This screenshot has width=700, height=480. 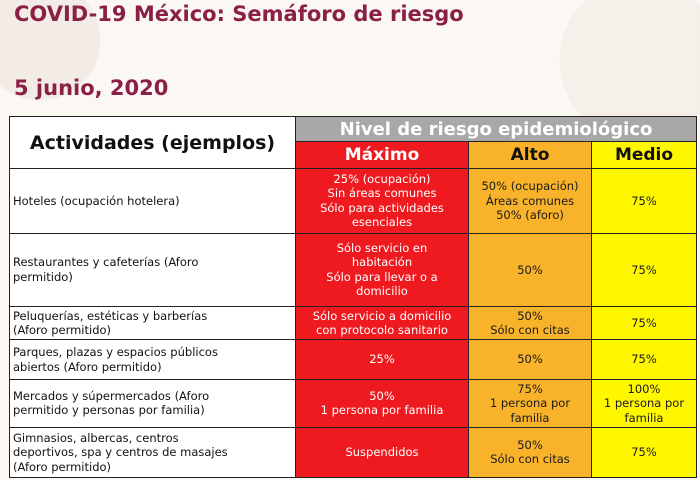 What do you see at coordinates (530, 155) in the screenshot?
I see `level-alto: Alto` at bounding box center [530, 155].